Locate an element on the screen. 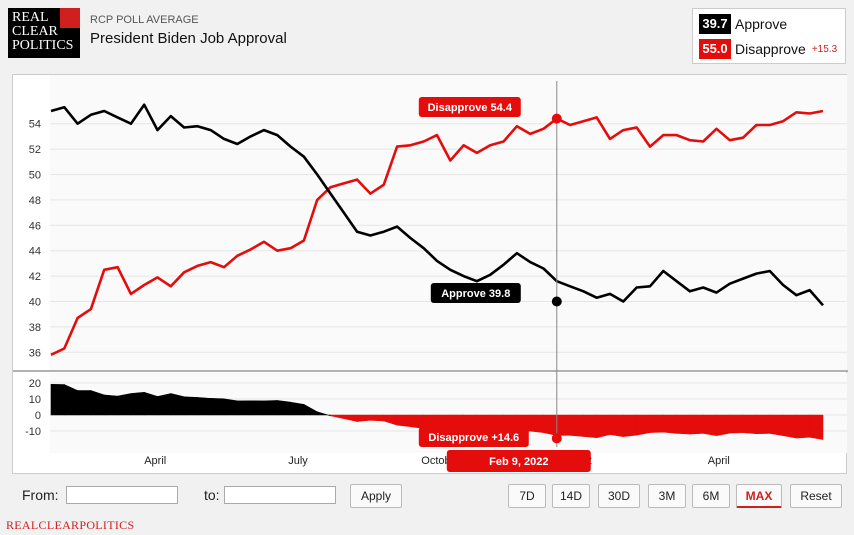 This screenshot has width=854, height=535. disapprove-label: Disapprove is located at coordinates (770, 49).